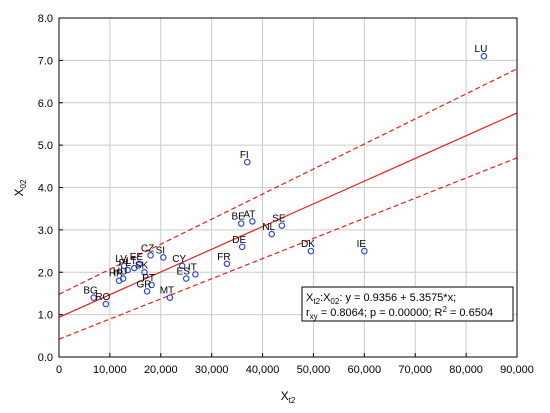 This screenshot has width=550, height=413. What do you see at coordinates (161, 370) in the screenshot?
I see `x-tick-label: 20,000` at bounding box center [161, 370].